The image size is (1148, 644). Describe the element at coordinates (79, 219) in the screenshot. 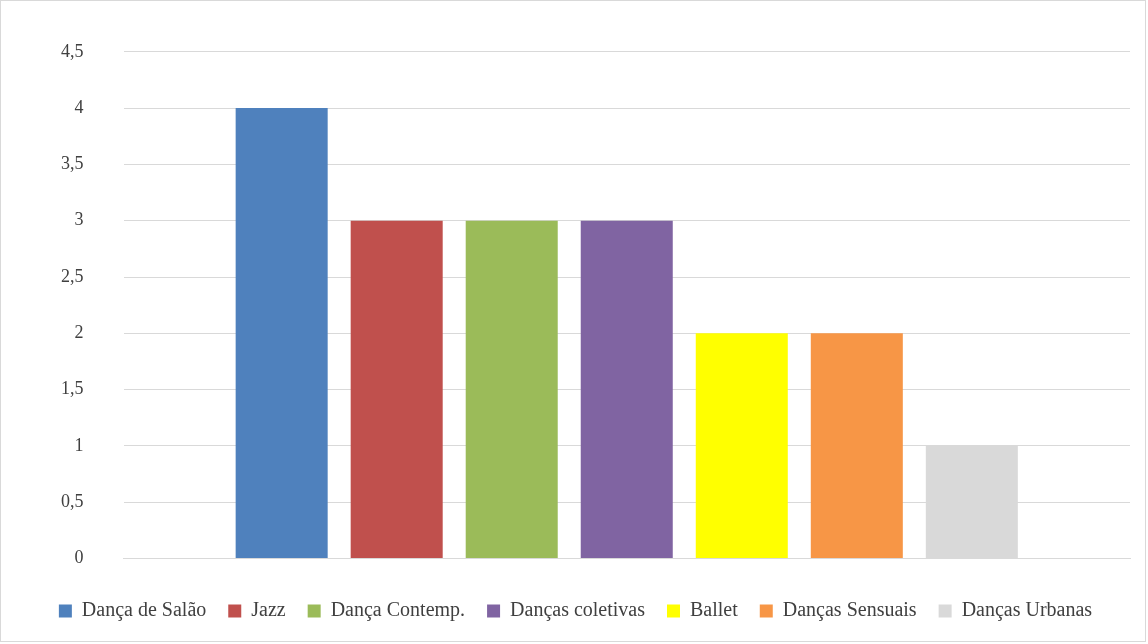

I see `y-tick-label: 3` at that location.